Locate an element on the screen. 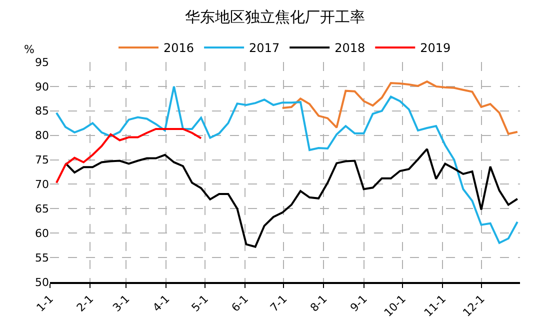 The height and width of the screenshot is (330, 550). y-tick-label: 75 is located at coordinates (42, 160).